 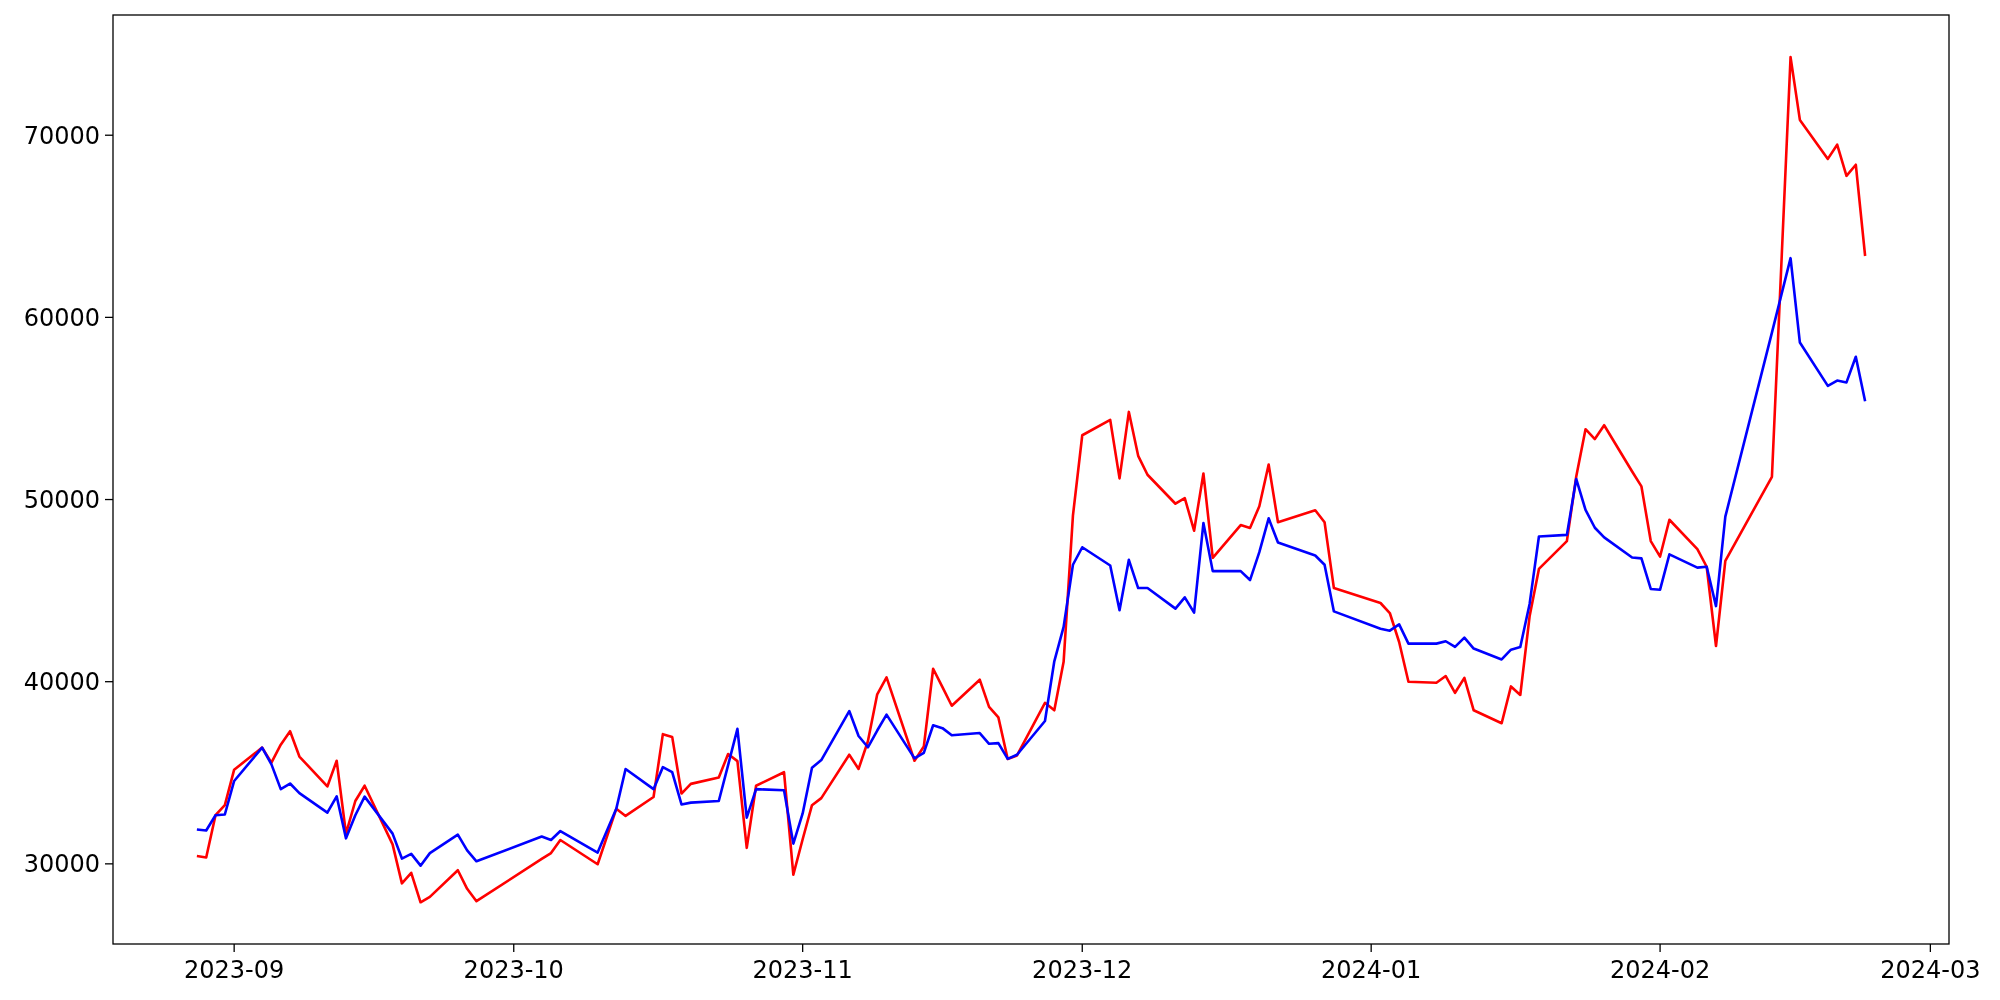 What do you see at coordinates (1660, 970) in the screenshot?
I see `x-tick-label: 2024-02` at bounding box center [1660, 970].